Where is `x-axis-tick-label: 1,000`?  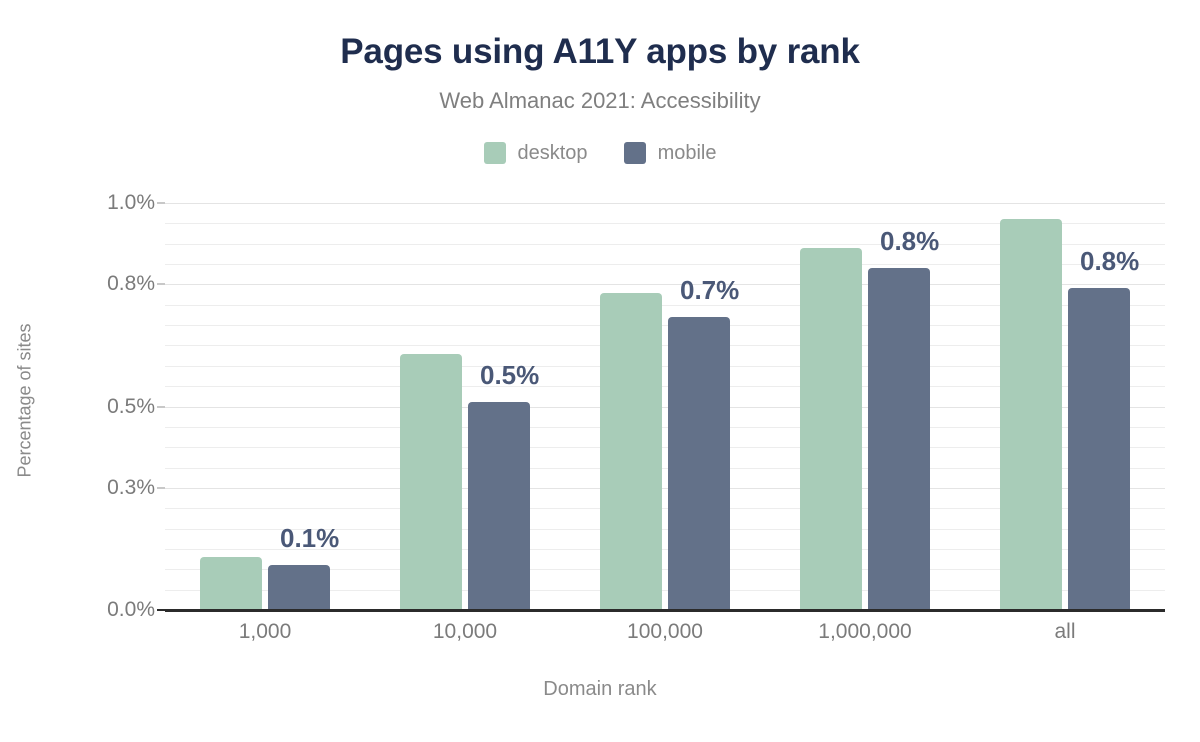 x-axis-tick-label: 1,000 is located at coordinates (265, 631).